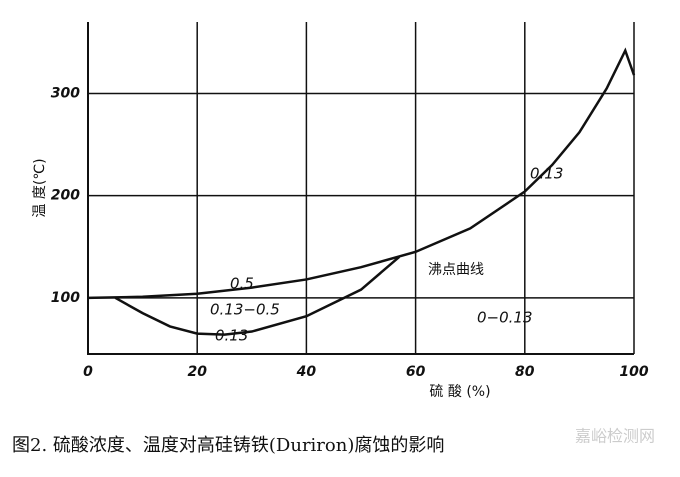  What do you see at coordinates (257, 296) in the screenshot?
I see `line` at bounding box center [257, 296].